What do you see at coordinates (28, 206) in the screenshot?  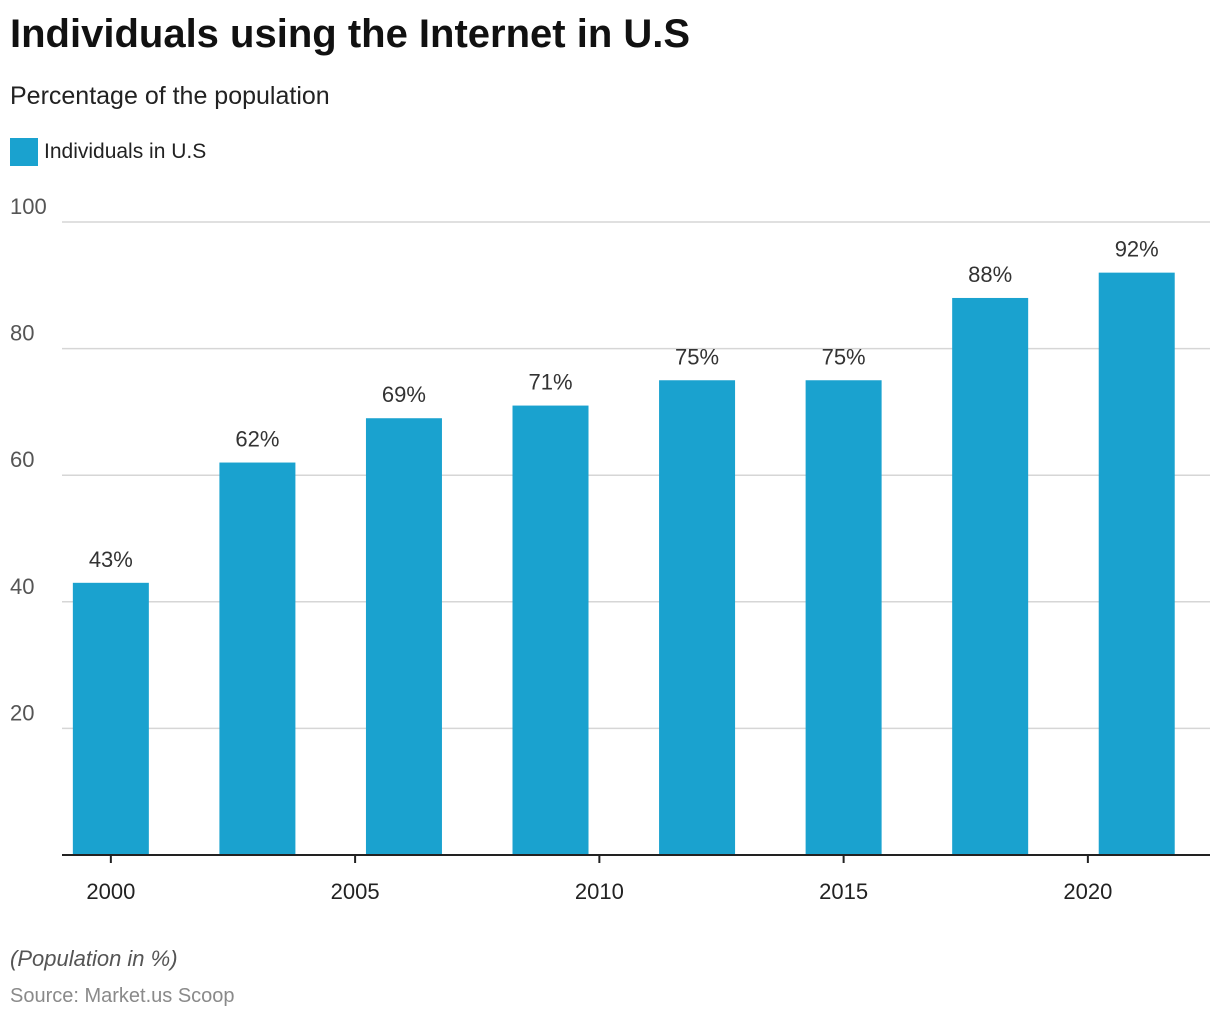 I see `y-tick-label: 100` at bounding box center [28, 206].